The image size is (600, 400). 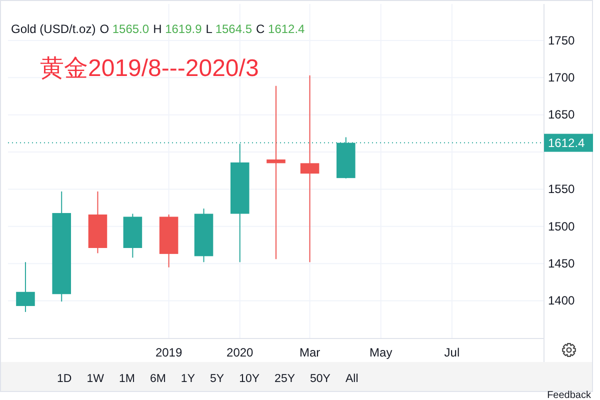 What do you see at coordinates (249, 379) in the screenshot?
I see `text: 10Y` at bounding box center [249, 379].